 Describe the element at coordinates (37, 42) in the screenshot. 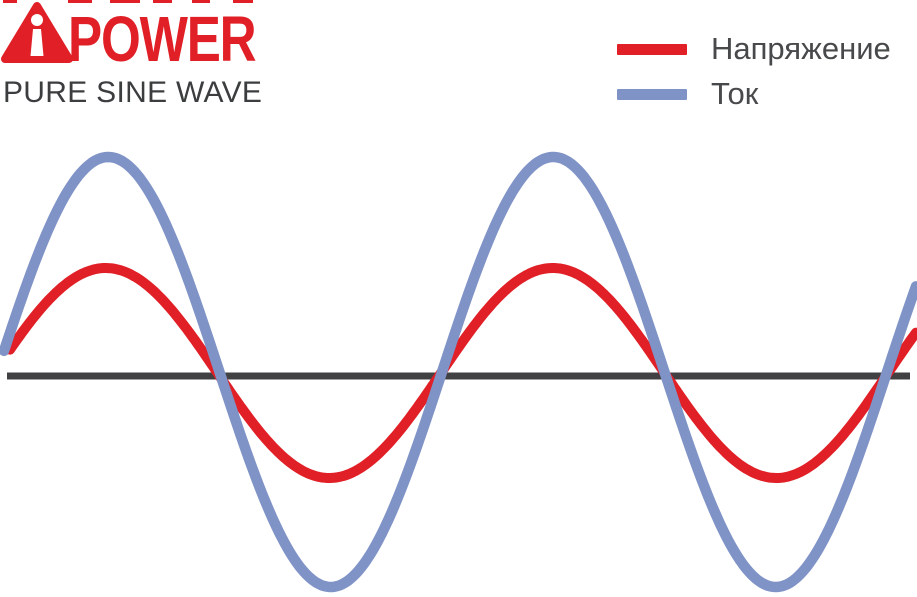

I see `i-stem` at that location.